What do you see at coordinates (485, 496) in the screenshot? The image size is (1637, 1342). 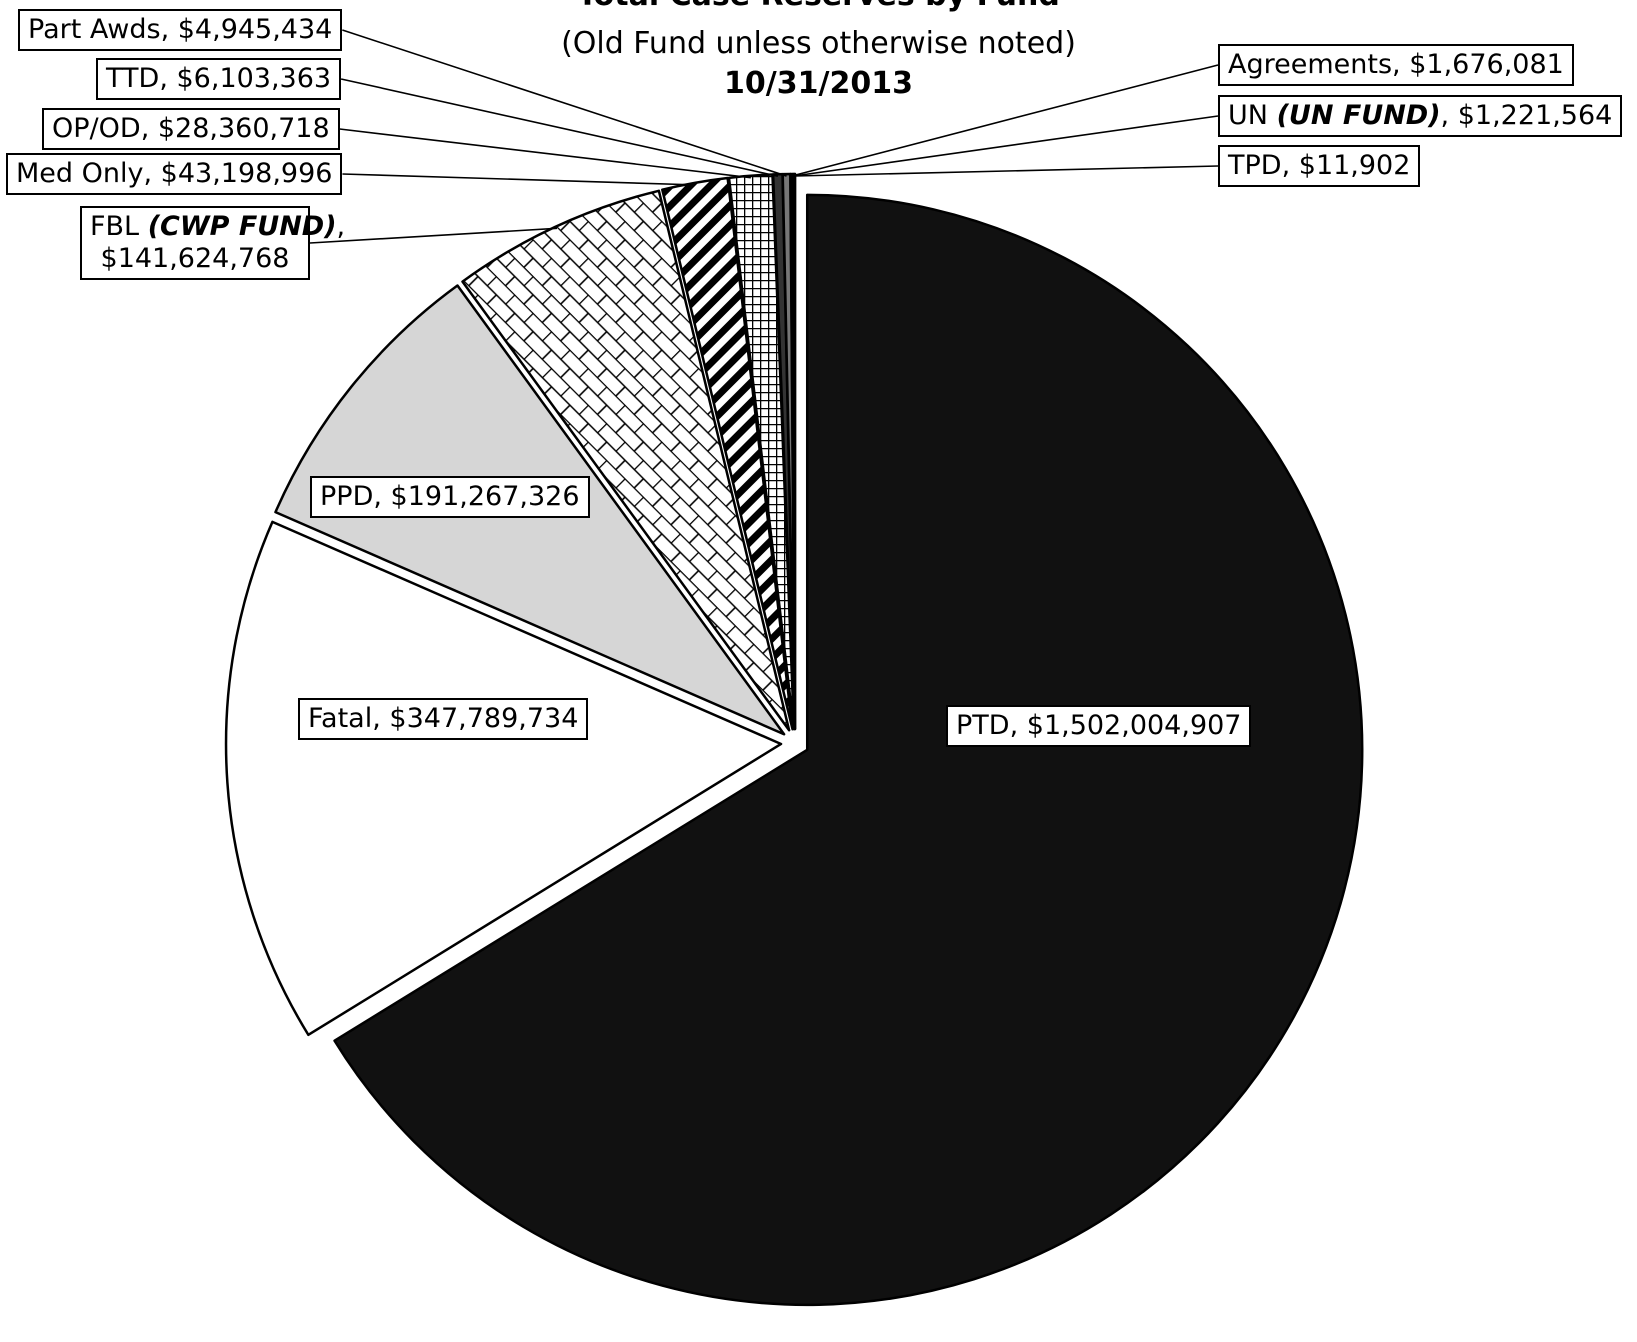 I see `slice-label-value: $191,267,326` at bounding box center [485, 496].